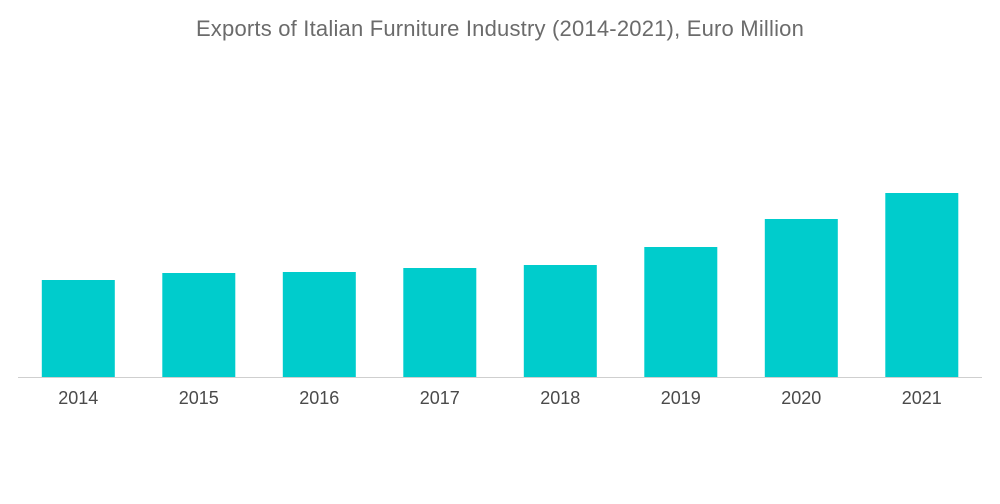  Describe the element at coordinates (801, 398) in the screenshot. I see `x-tick-label-2020: 2020` at that location.